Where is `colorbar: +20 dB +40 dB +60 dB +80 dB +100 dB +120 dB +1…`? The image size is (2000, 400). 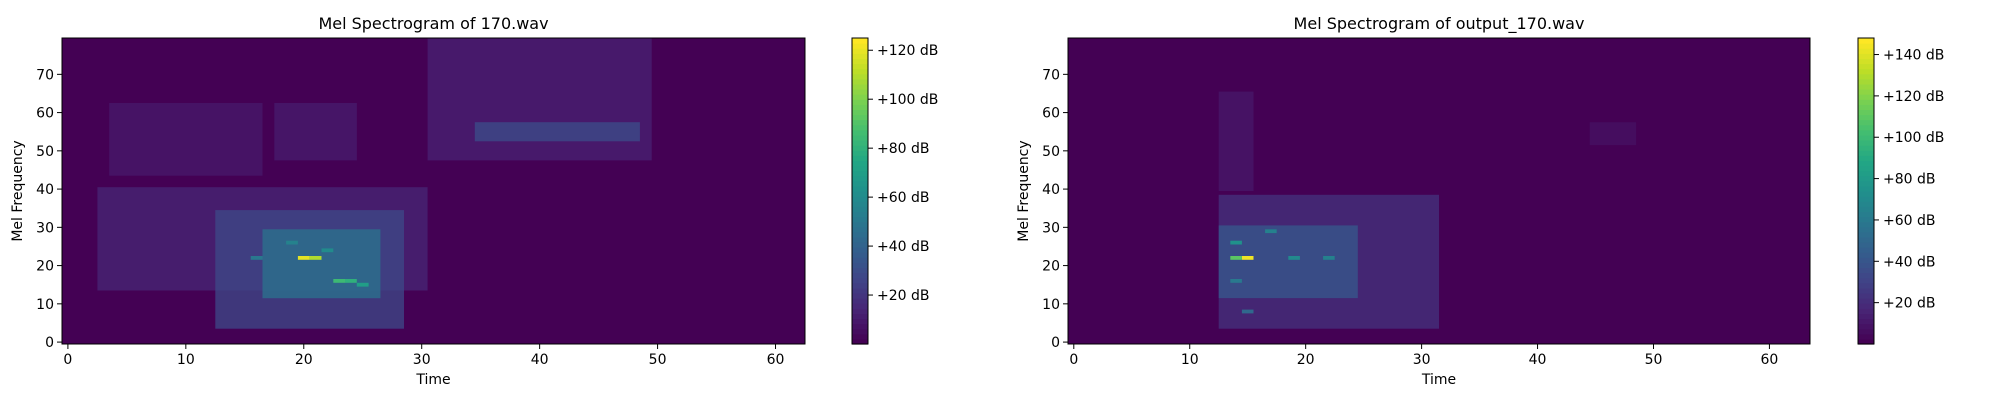 colorbar: +20 dB +40 dB +60 dB +80 dB +100 dB +120 dB +1… is located at coordinates (1900, 191).